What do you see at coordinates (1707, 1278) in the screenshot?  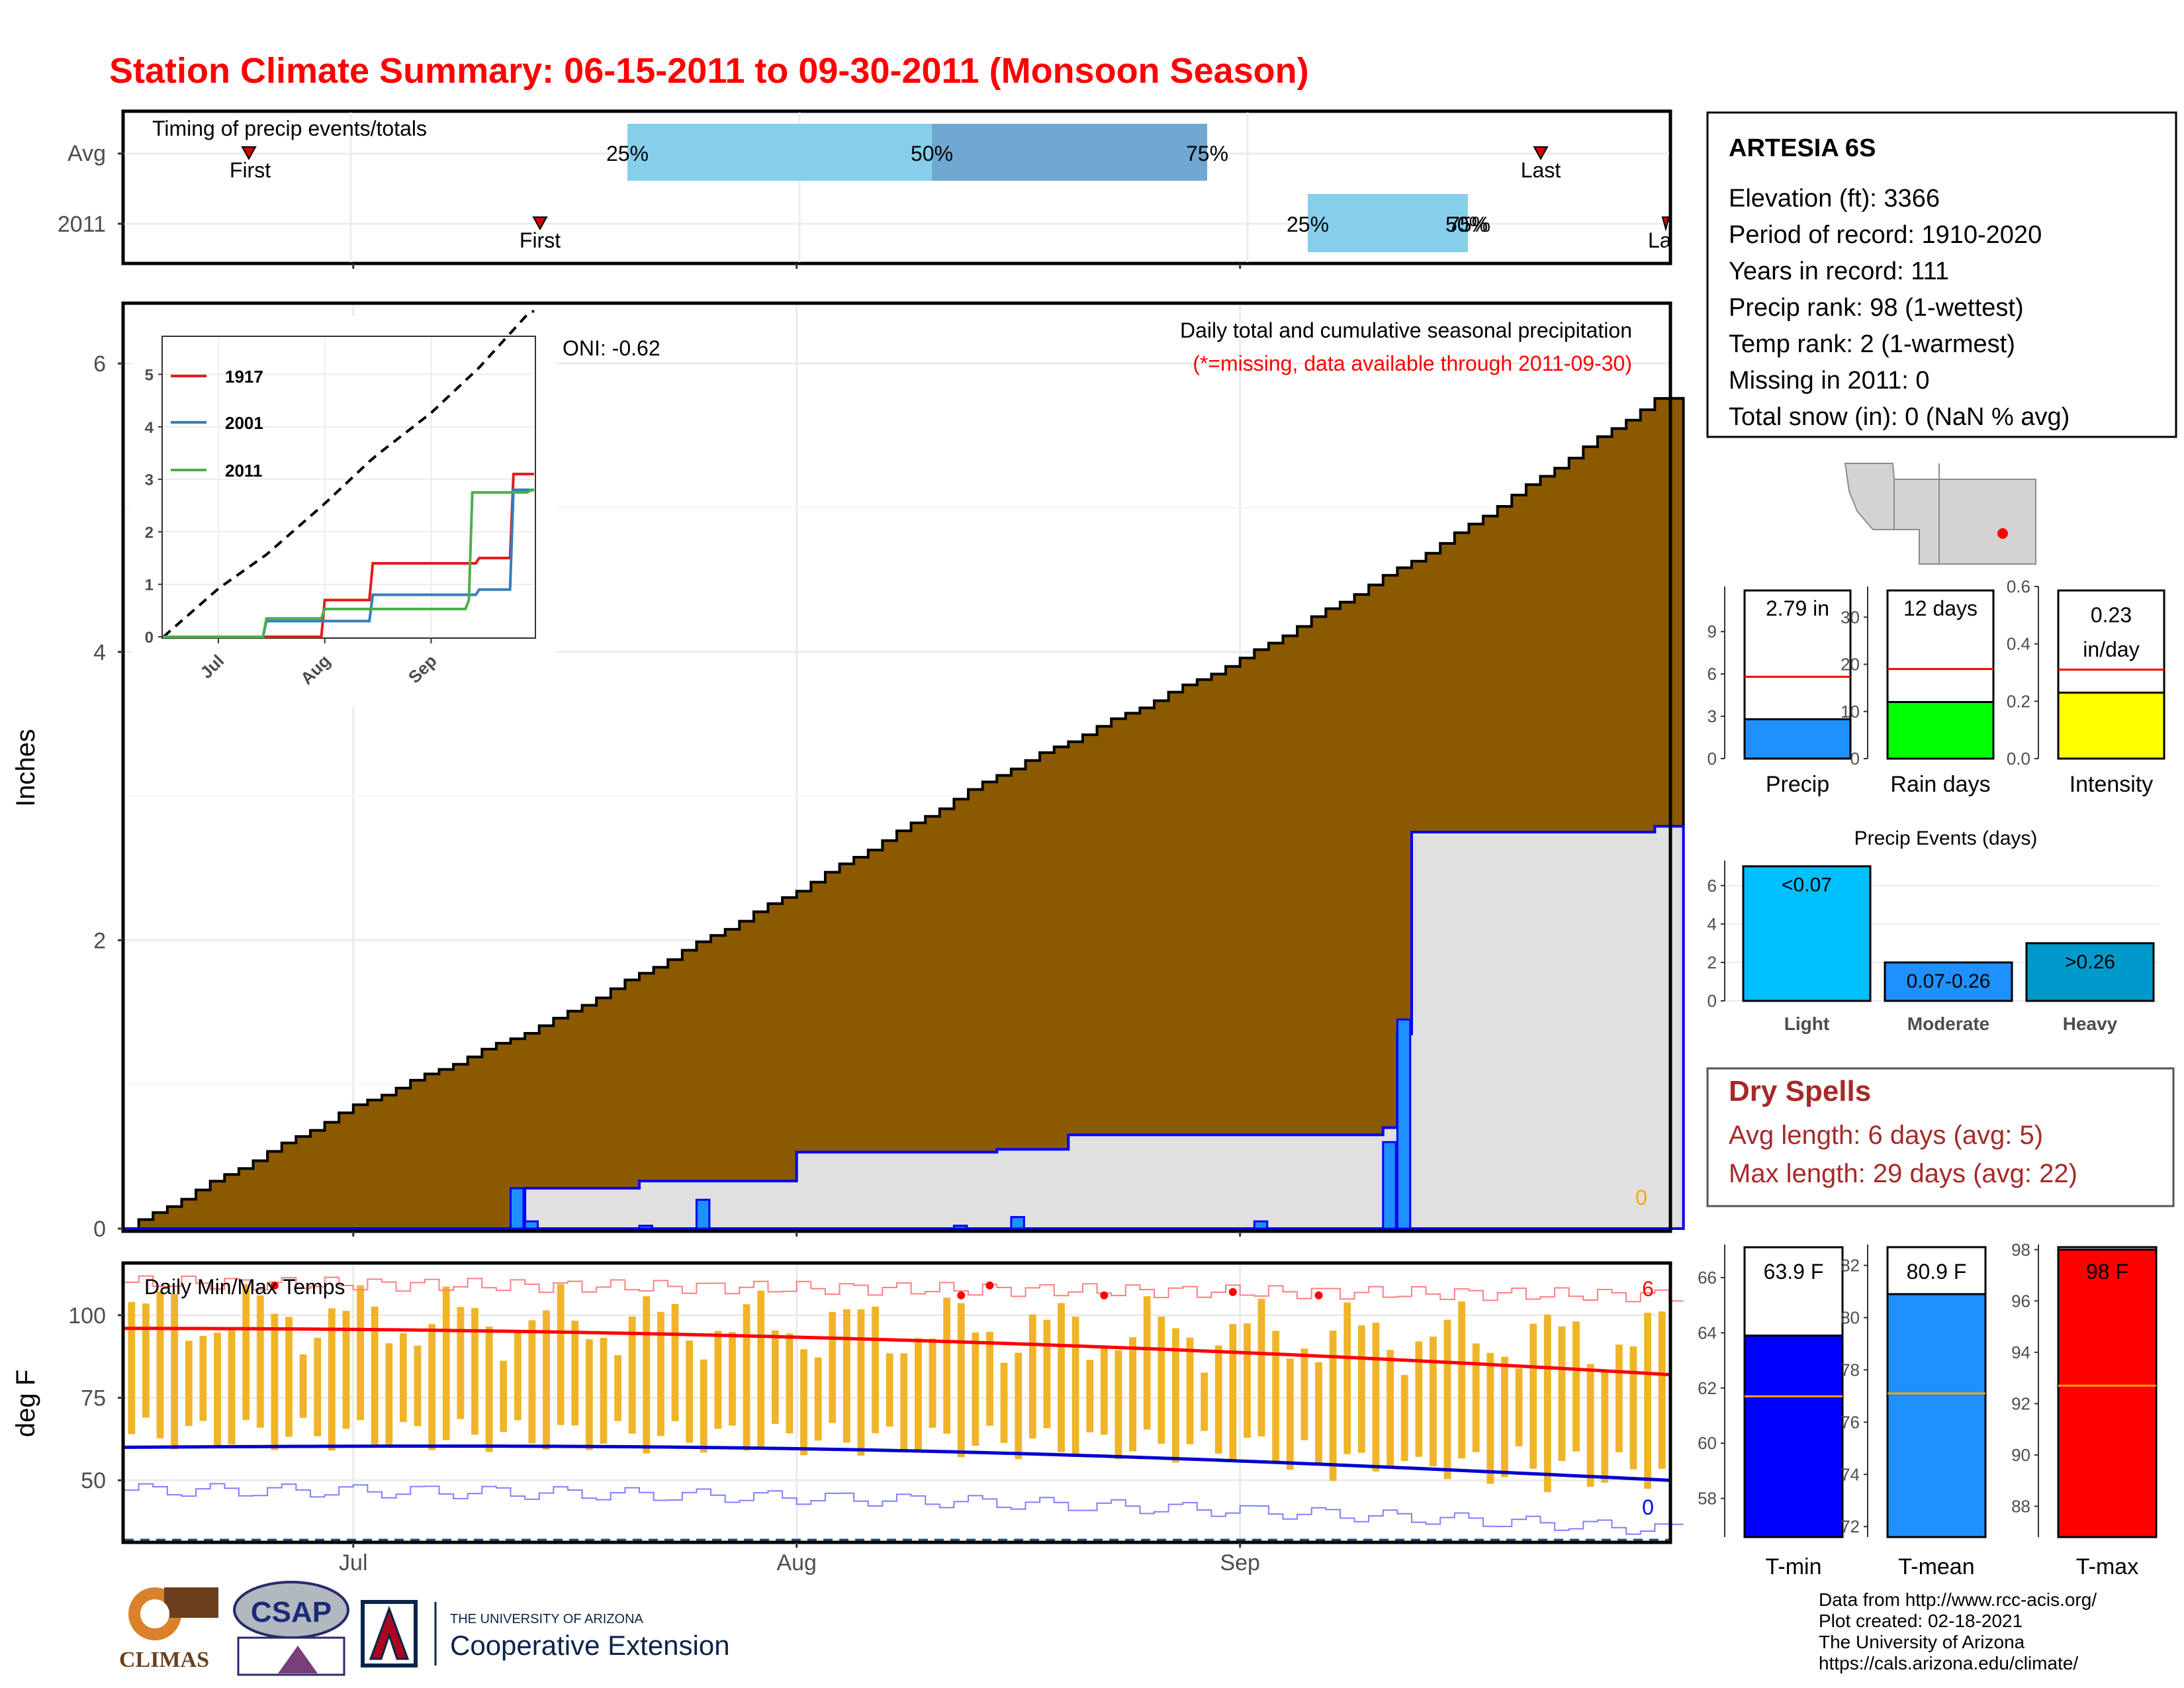 I see `temp-summary-y-tick-label: 66` at bounding box center [1707, 1278].